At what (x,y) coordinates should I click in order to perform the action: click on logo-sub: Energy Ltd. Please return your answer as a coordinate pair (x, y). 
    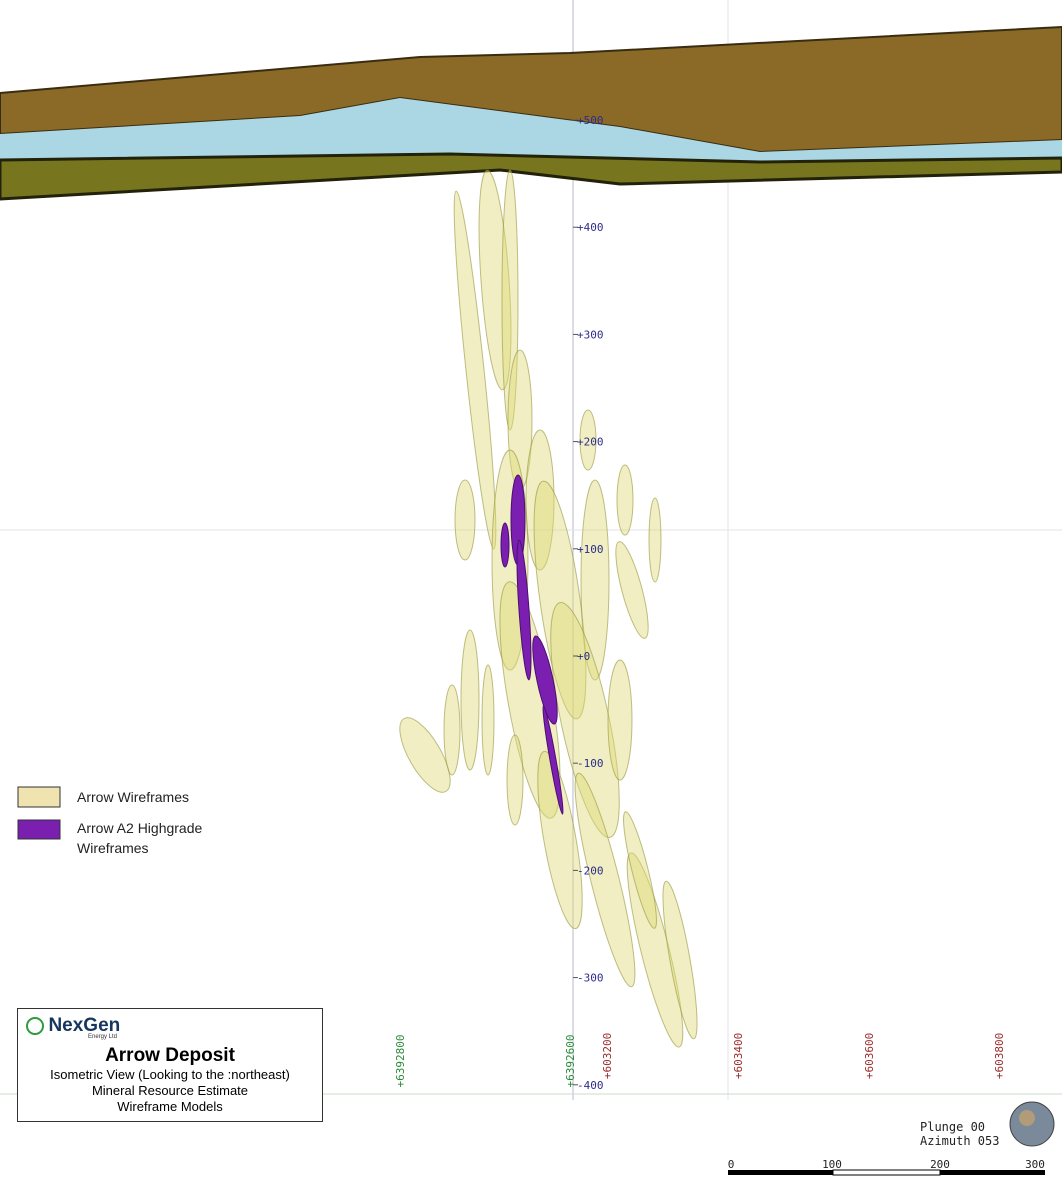
    Looking at the image, I should click on (103, 1037).